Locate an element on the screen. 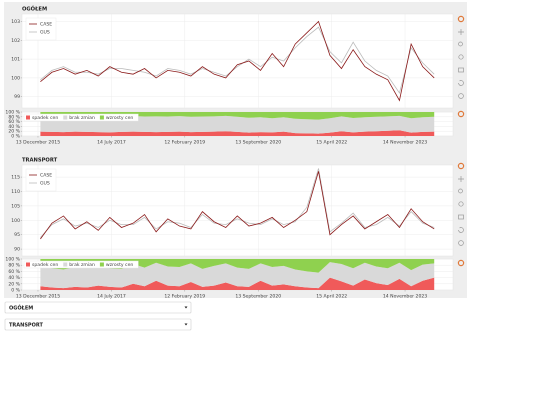 The width and height of the screenshot is (540, 405). y-tick-label: 102 is located at coordinates (15, 41).